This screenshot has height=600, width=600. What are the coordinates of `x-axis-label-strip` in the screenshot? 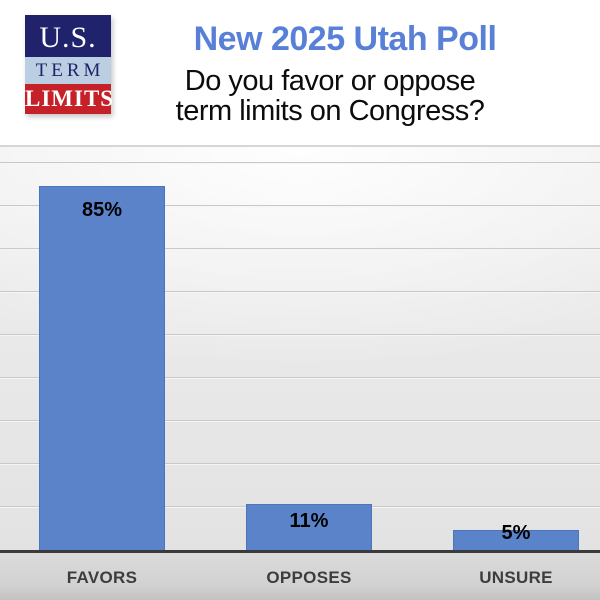 It's located at (300, 575).